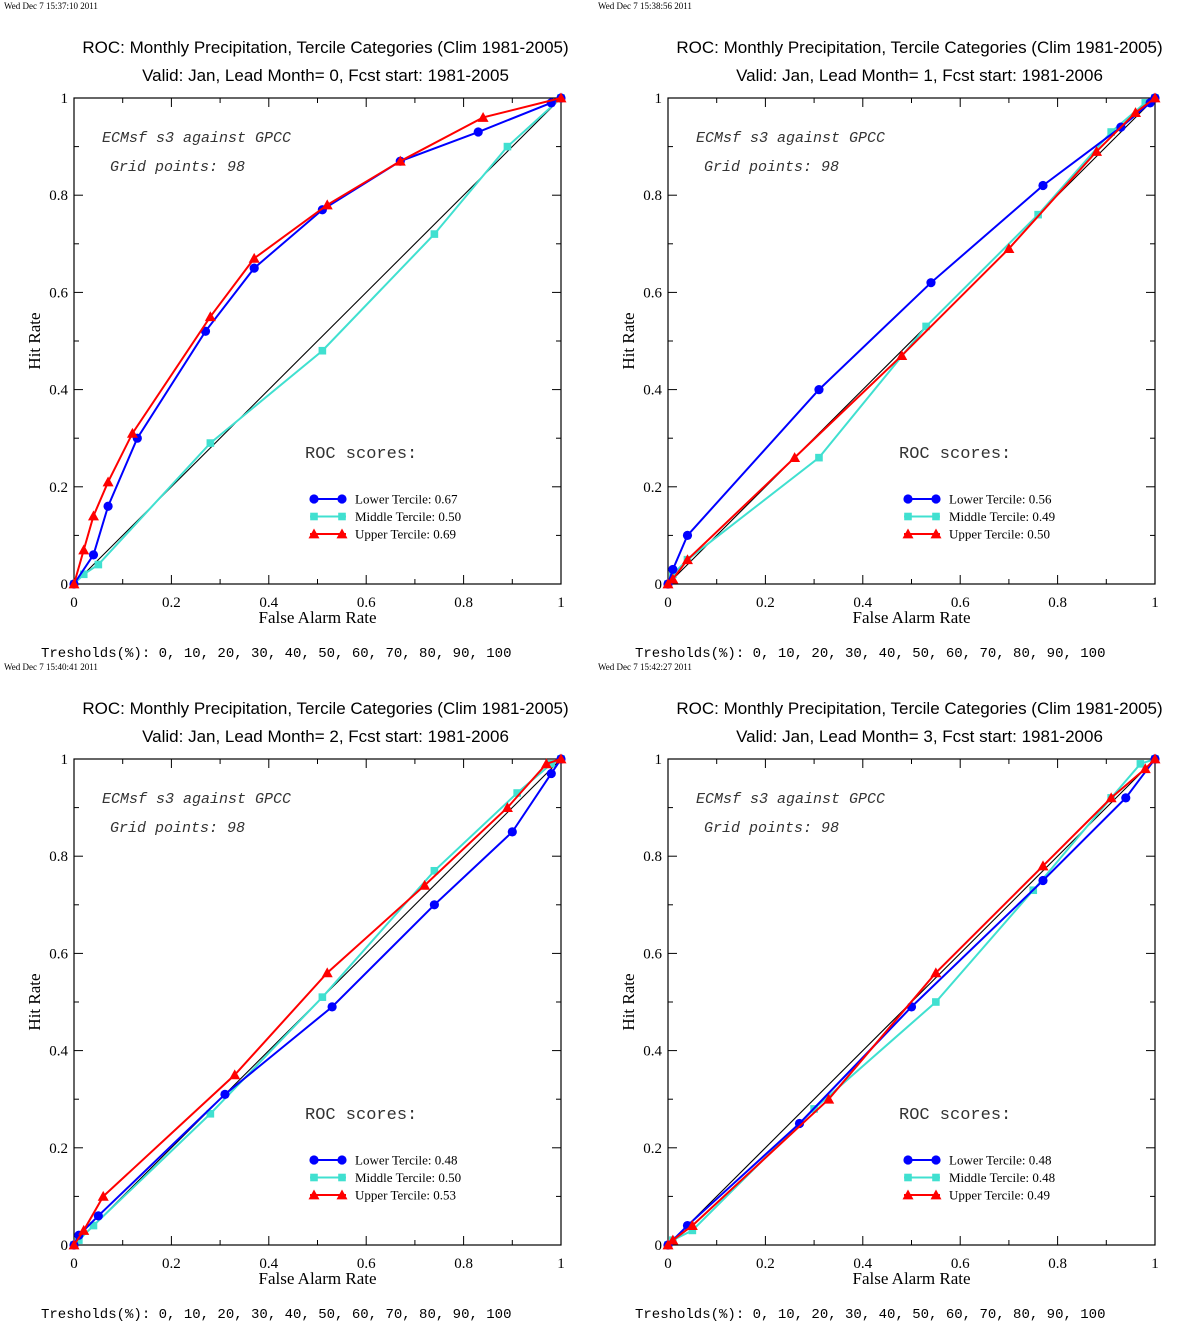 The width and height of the screenshot is (1187, 1322). Describe the element at coordinates (58, 857) in the screenshot. I see `y-tick-label: 0.8` at that location.